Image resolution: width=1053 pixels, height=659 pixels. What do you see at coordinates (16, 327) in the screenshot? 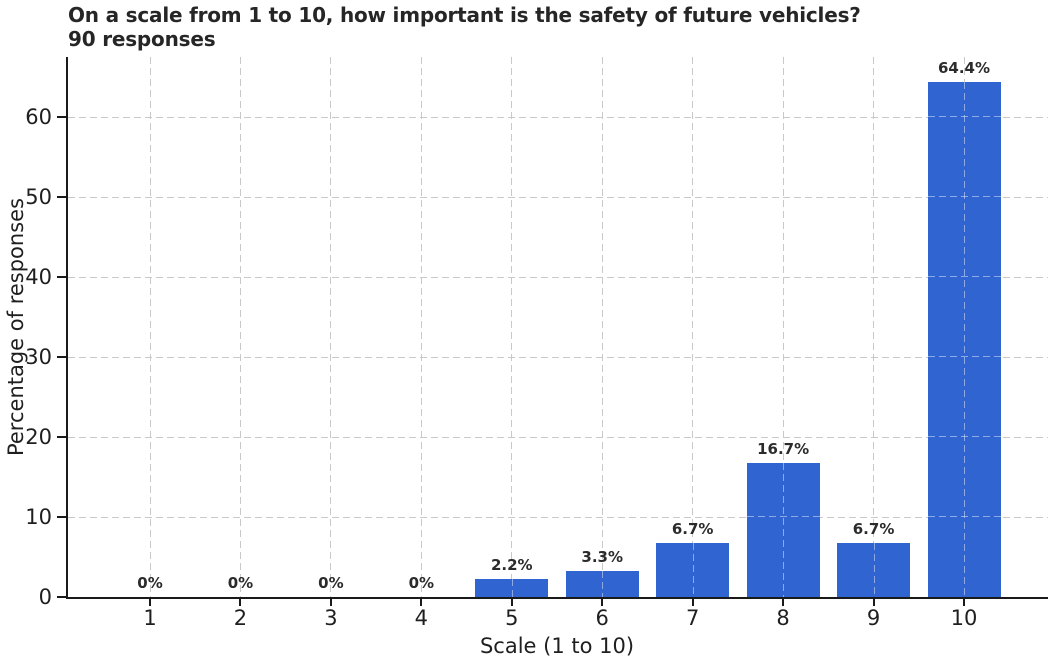
I see `y-axis-label: Percentage of responses` at bounding box center [16, 327].